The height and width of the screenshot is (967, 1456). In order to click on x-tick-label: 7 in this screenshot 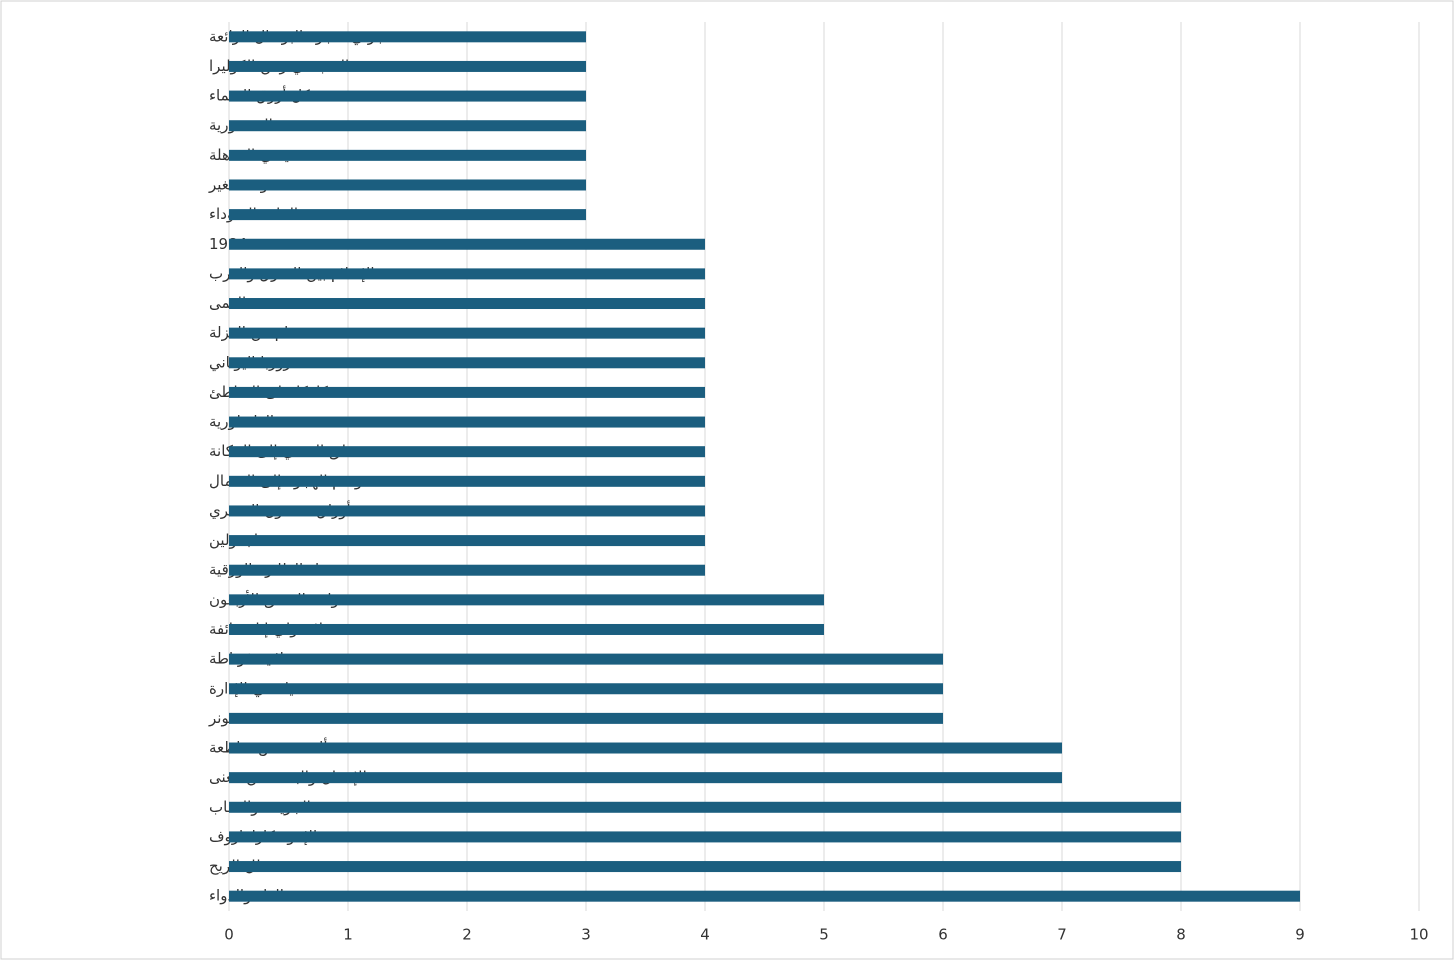, I will do `click(1062, 935)`.